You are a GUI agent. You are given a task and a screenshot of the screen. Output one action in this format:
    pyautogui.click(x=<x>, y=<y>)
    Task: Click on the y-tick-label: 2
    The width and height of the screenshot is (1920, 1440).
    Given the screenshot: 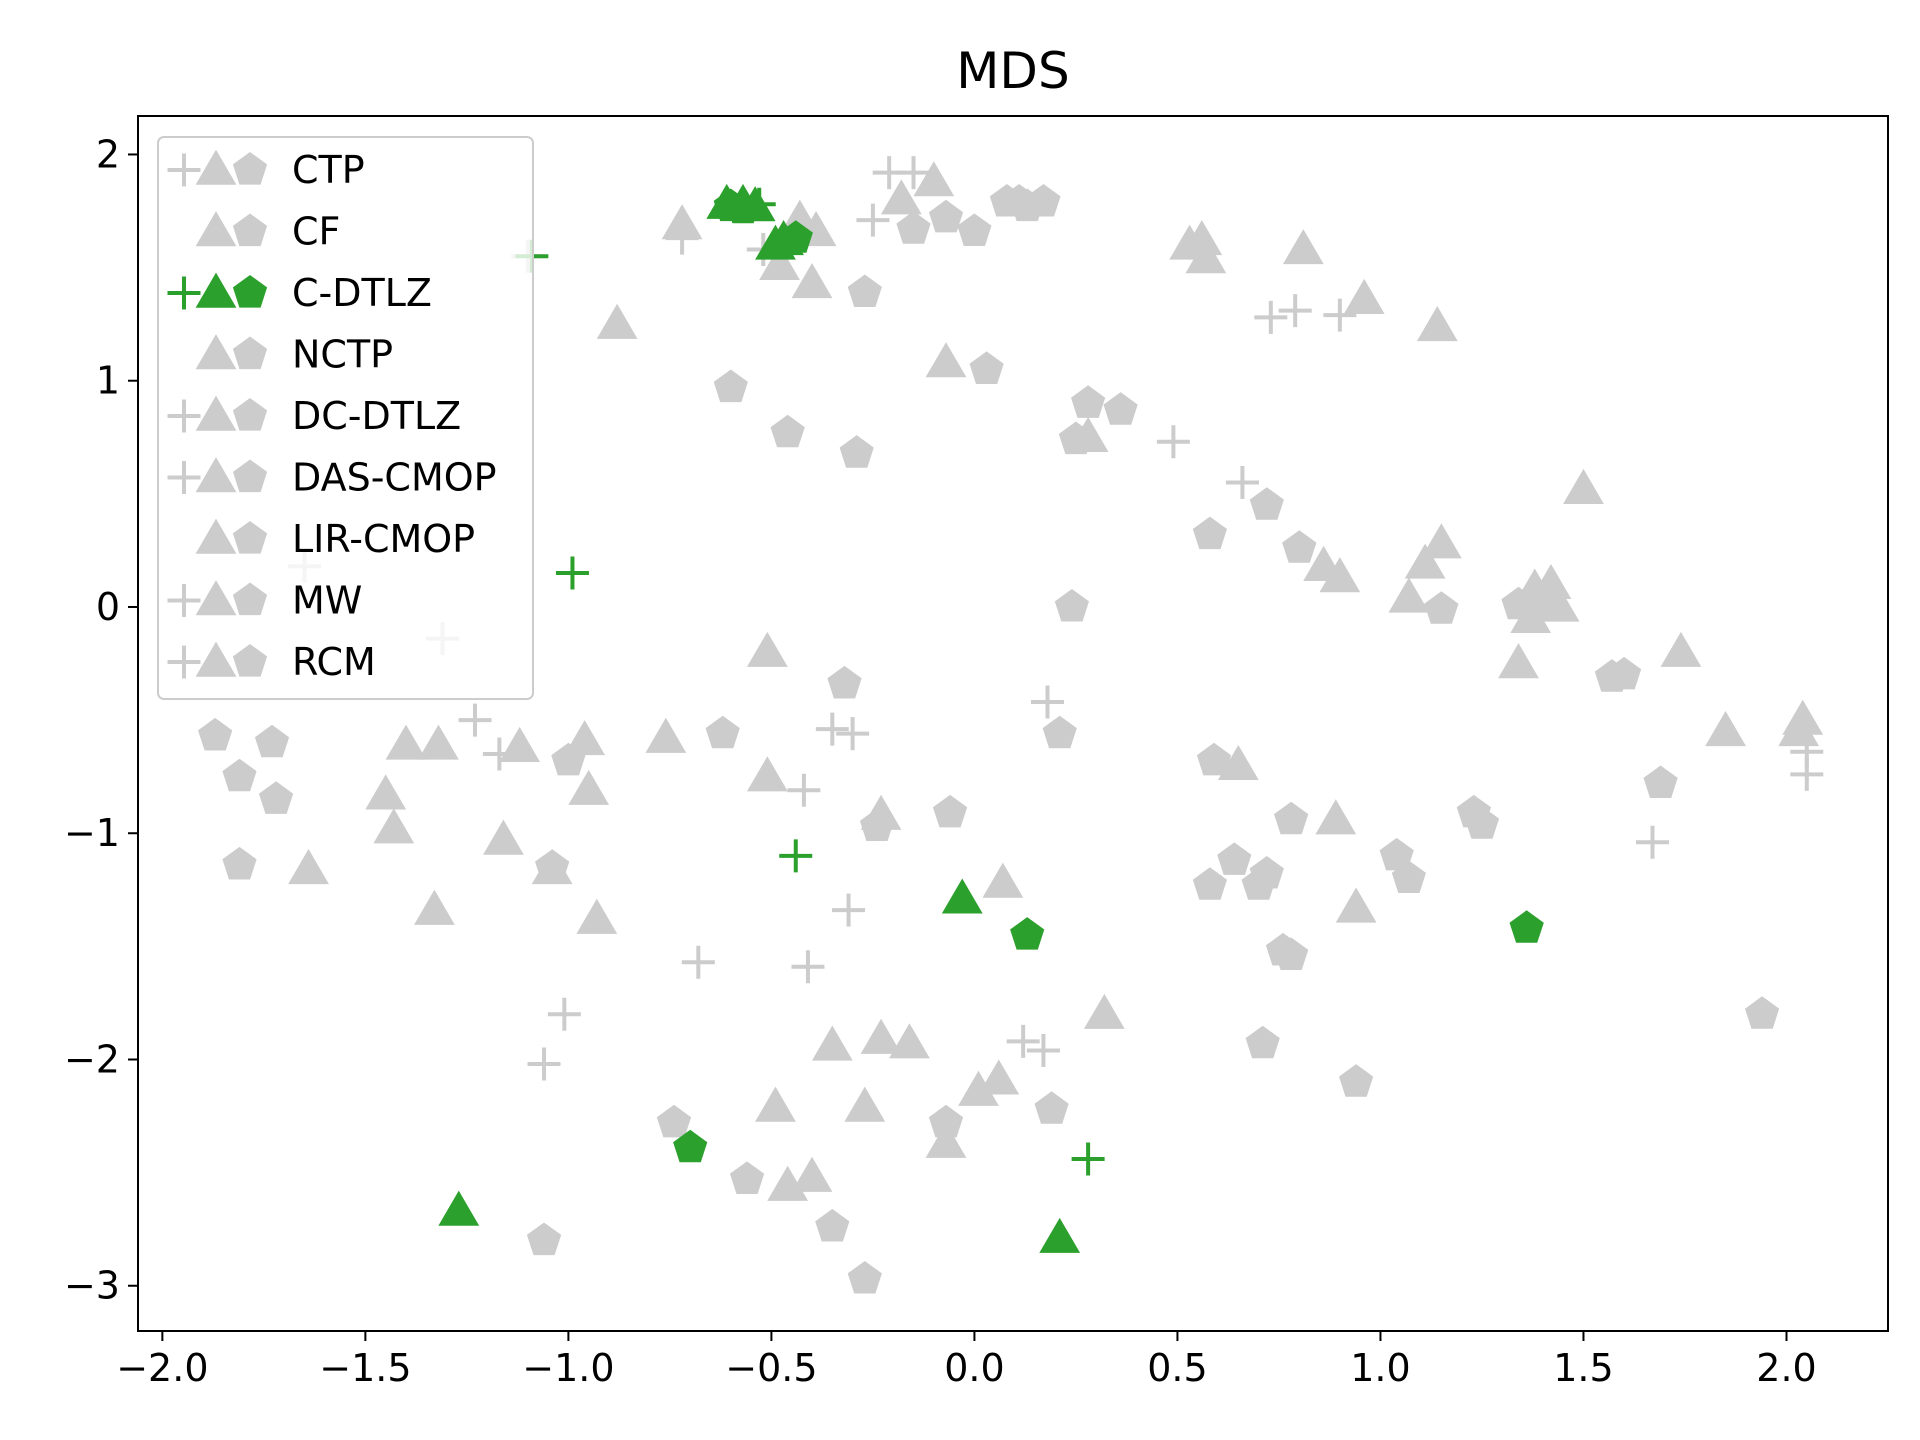 What is the action you would take?
    pyautogui.click(x=108, y=154)
    